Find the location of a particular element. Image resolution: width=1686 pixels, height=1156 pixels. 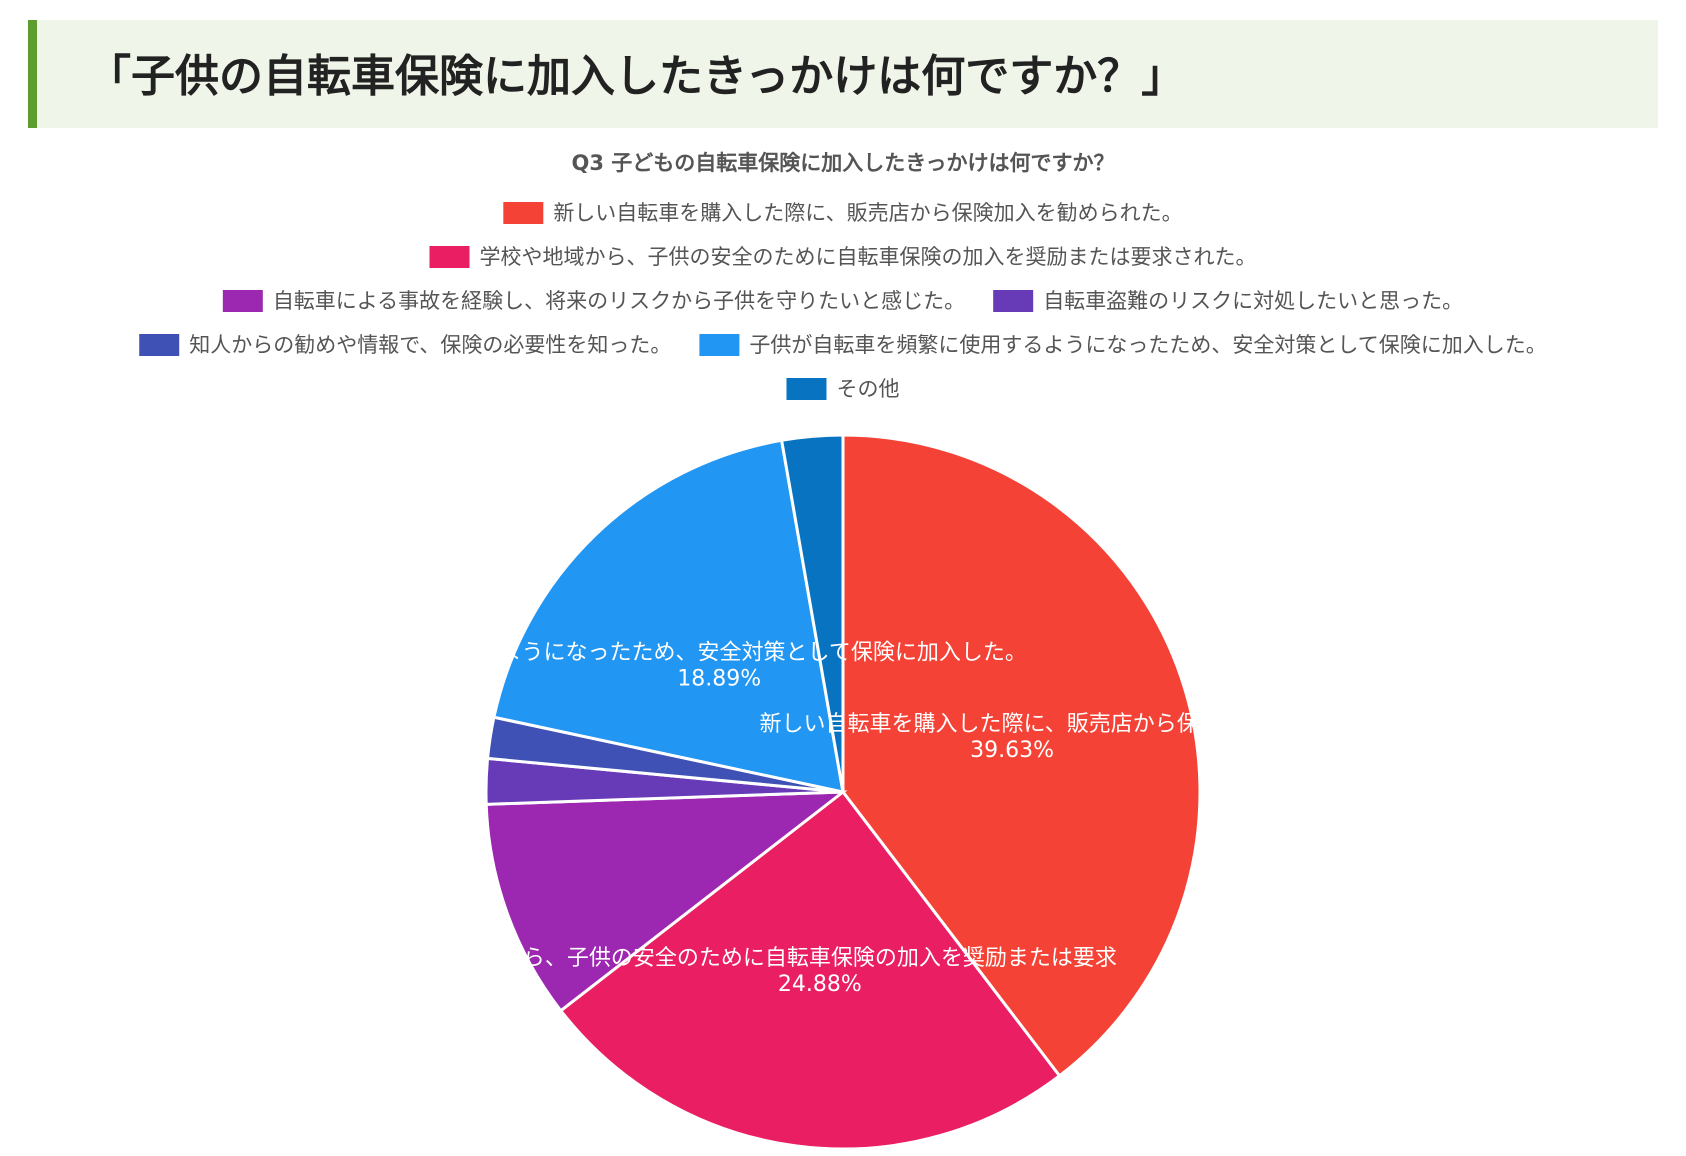

legend-label-2: 学校や地域から、子供の安全のために自転車保険の加入を奨励または要求された。 is located at coordinates (868, 257).